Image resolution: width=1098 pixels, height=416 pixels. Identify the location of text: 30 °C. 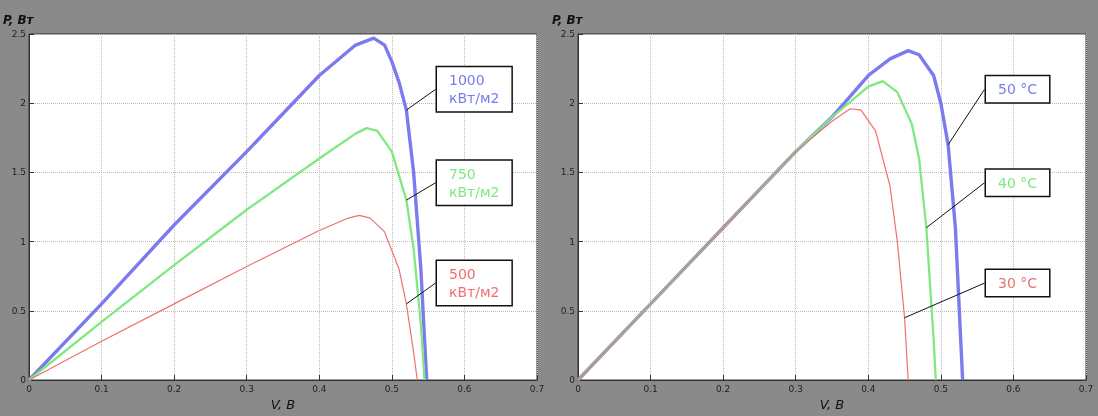
(1018, 283).